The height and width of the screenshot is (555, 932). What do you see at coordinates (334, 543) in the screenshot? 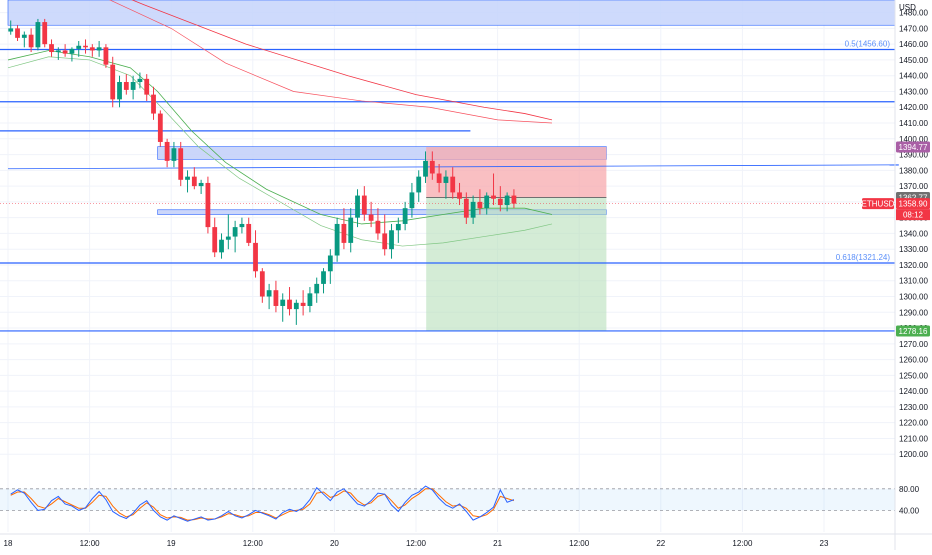
I see `time-tick-label: 20` at bounding box center [334, 543].